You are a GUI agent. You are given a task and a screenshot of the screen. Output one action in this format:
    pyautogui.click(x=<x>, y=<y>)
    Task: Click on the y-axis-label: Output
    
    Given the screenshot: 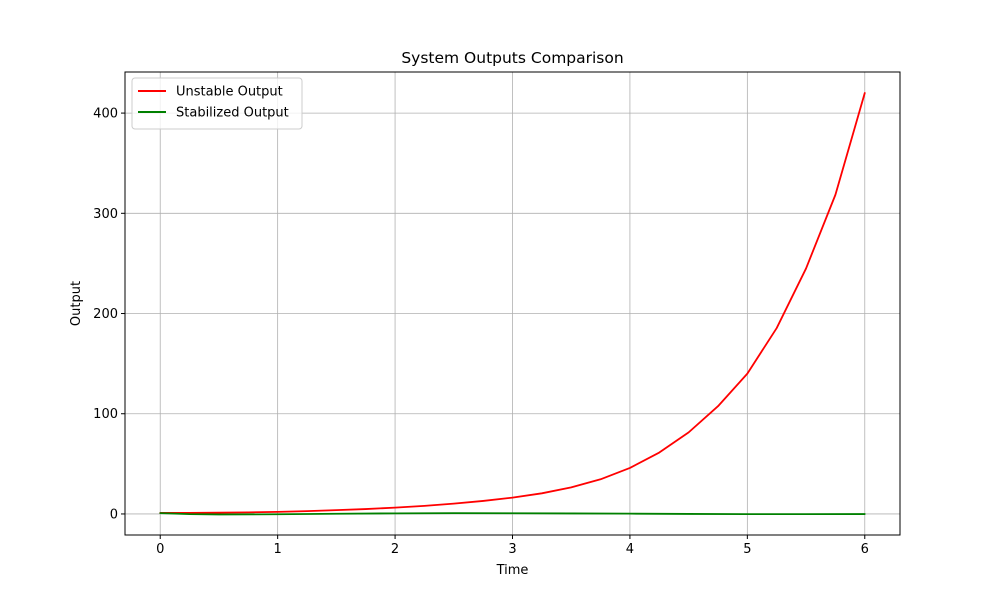 What is the action you would take?
    pyautogui.click(x=76, y=303)
    